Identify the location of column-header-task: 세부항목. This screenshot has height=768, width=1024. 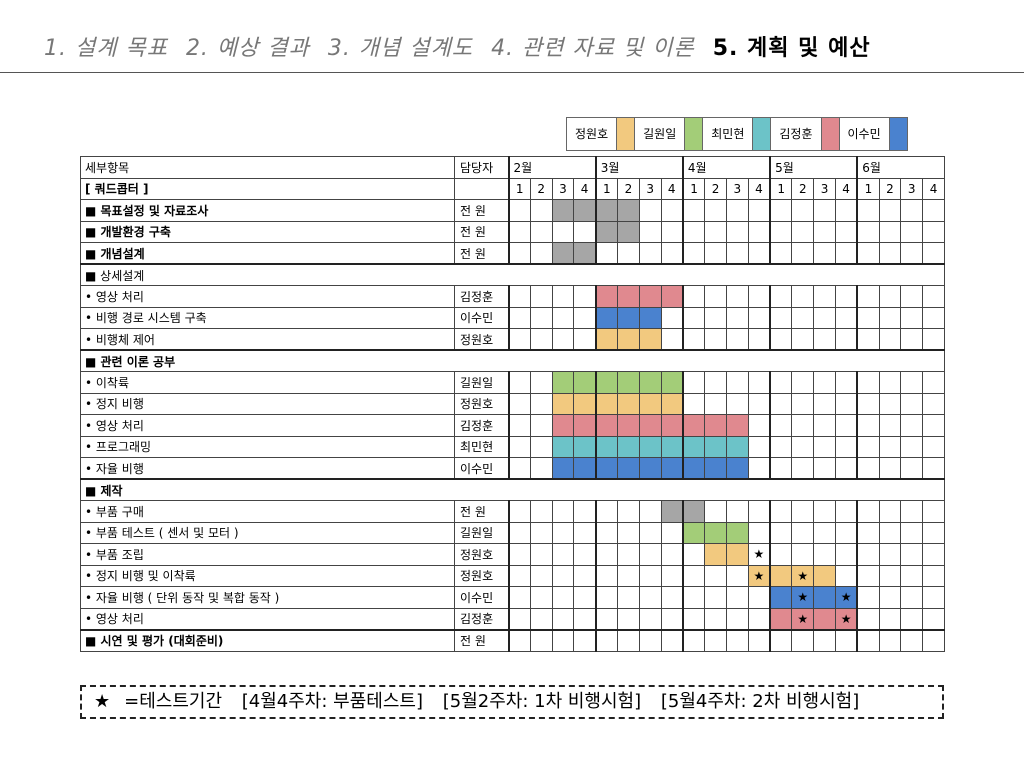
(267, 167).